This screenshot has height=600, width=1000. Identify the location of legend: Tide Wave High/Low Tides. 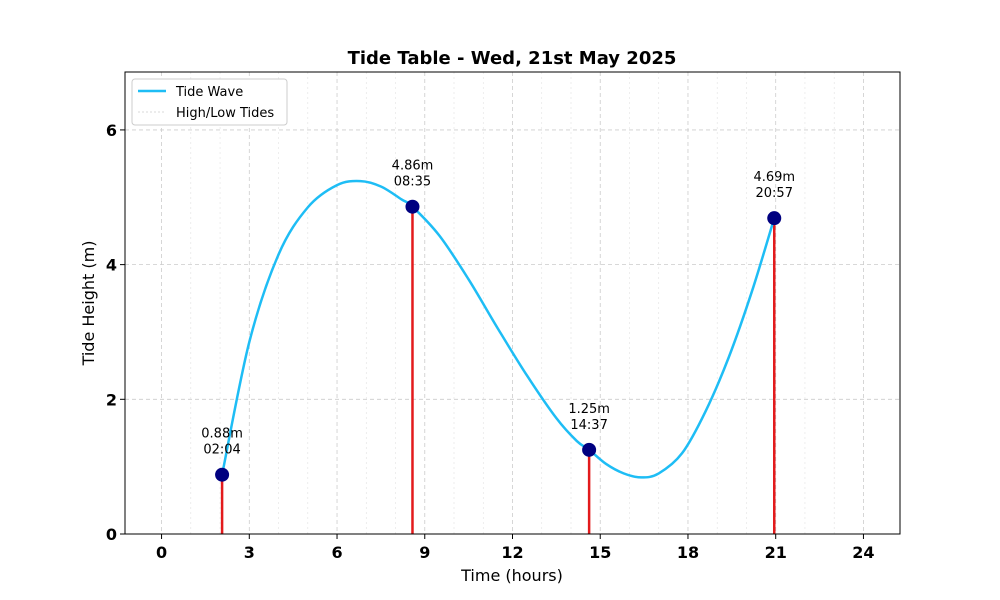
(209, 102).